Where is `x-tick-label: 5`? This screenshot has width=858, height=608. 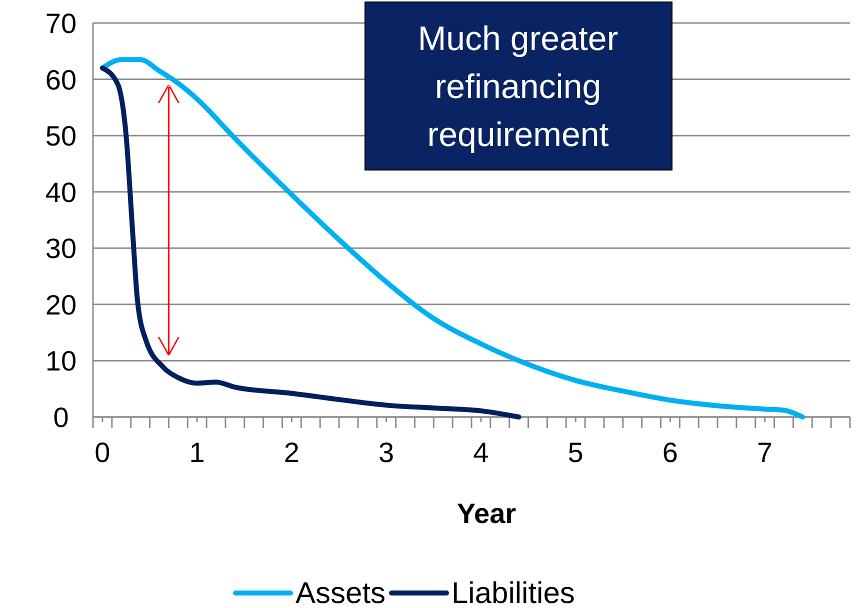
x-tick-label: 5 is located at coordinates (576, 452).